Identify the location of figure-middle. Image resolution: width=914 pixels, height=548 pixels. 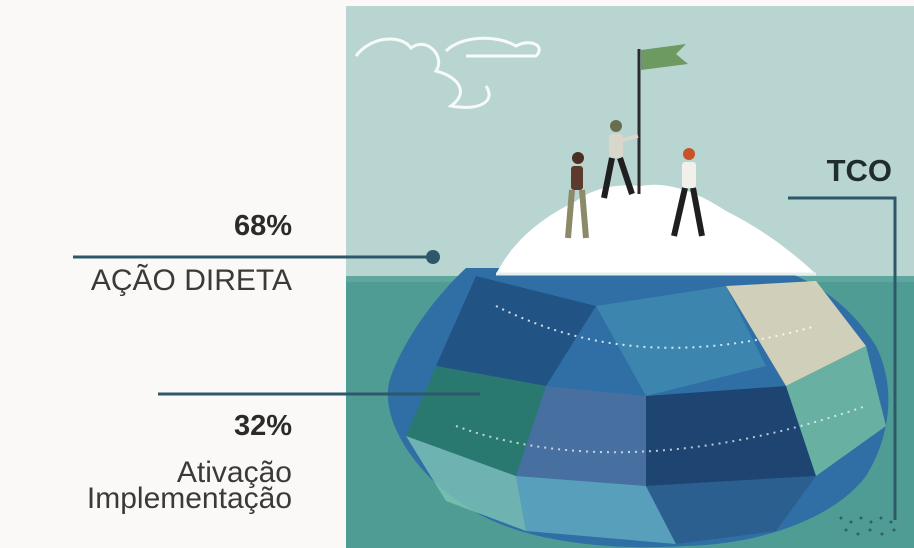
(620, 159).